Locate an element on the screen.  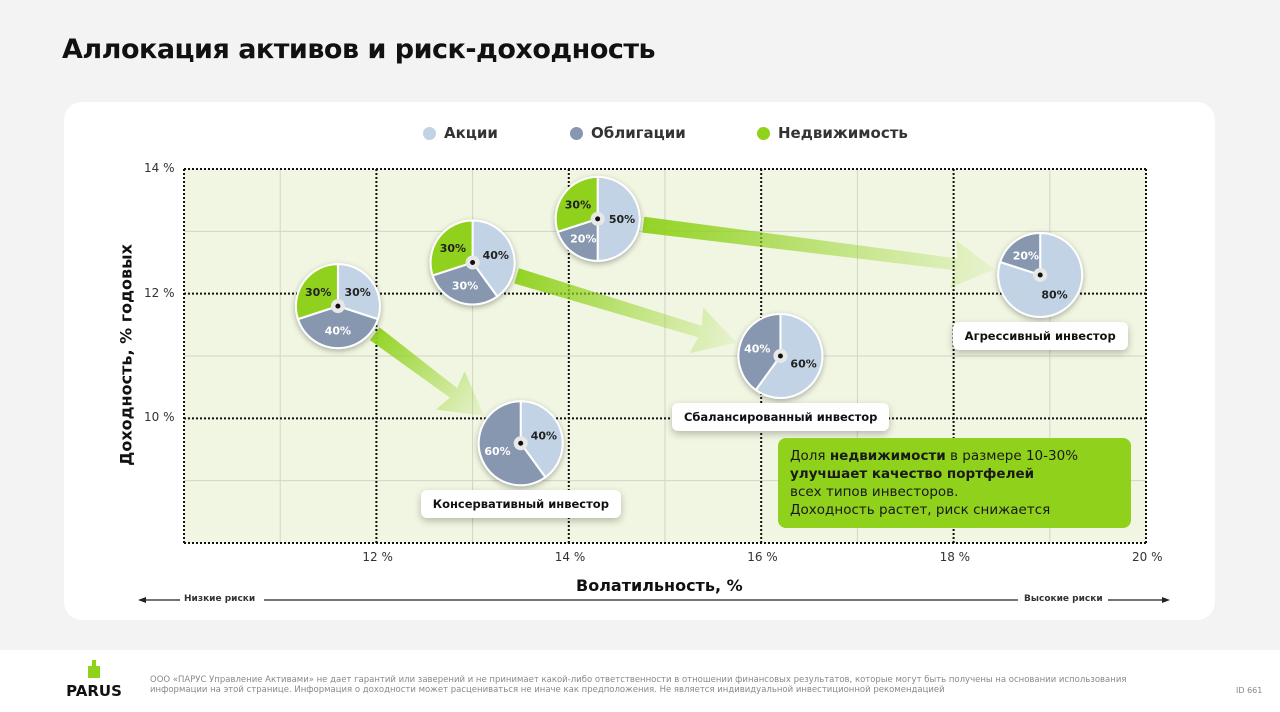
legend-item-bonds: Облигации is located at coordinates (628, 133).